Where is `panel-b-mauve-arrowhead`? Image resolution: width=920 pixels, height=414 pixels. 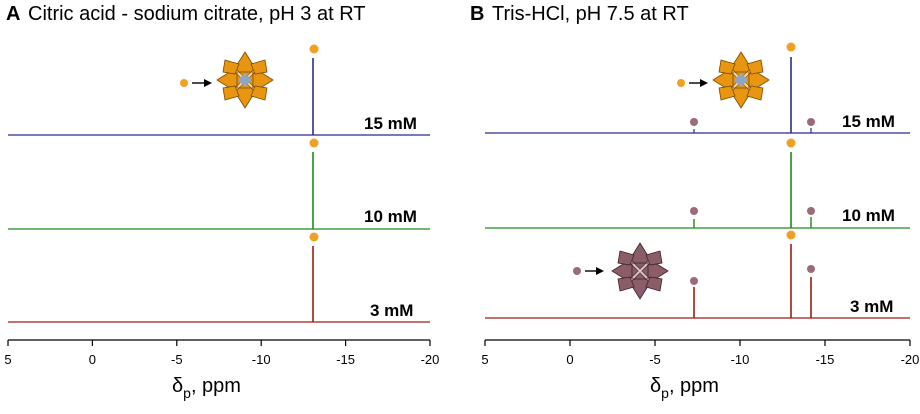 panel-b-mauve-arrowhead is located at coordinates (600, 271).